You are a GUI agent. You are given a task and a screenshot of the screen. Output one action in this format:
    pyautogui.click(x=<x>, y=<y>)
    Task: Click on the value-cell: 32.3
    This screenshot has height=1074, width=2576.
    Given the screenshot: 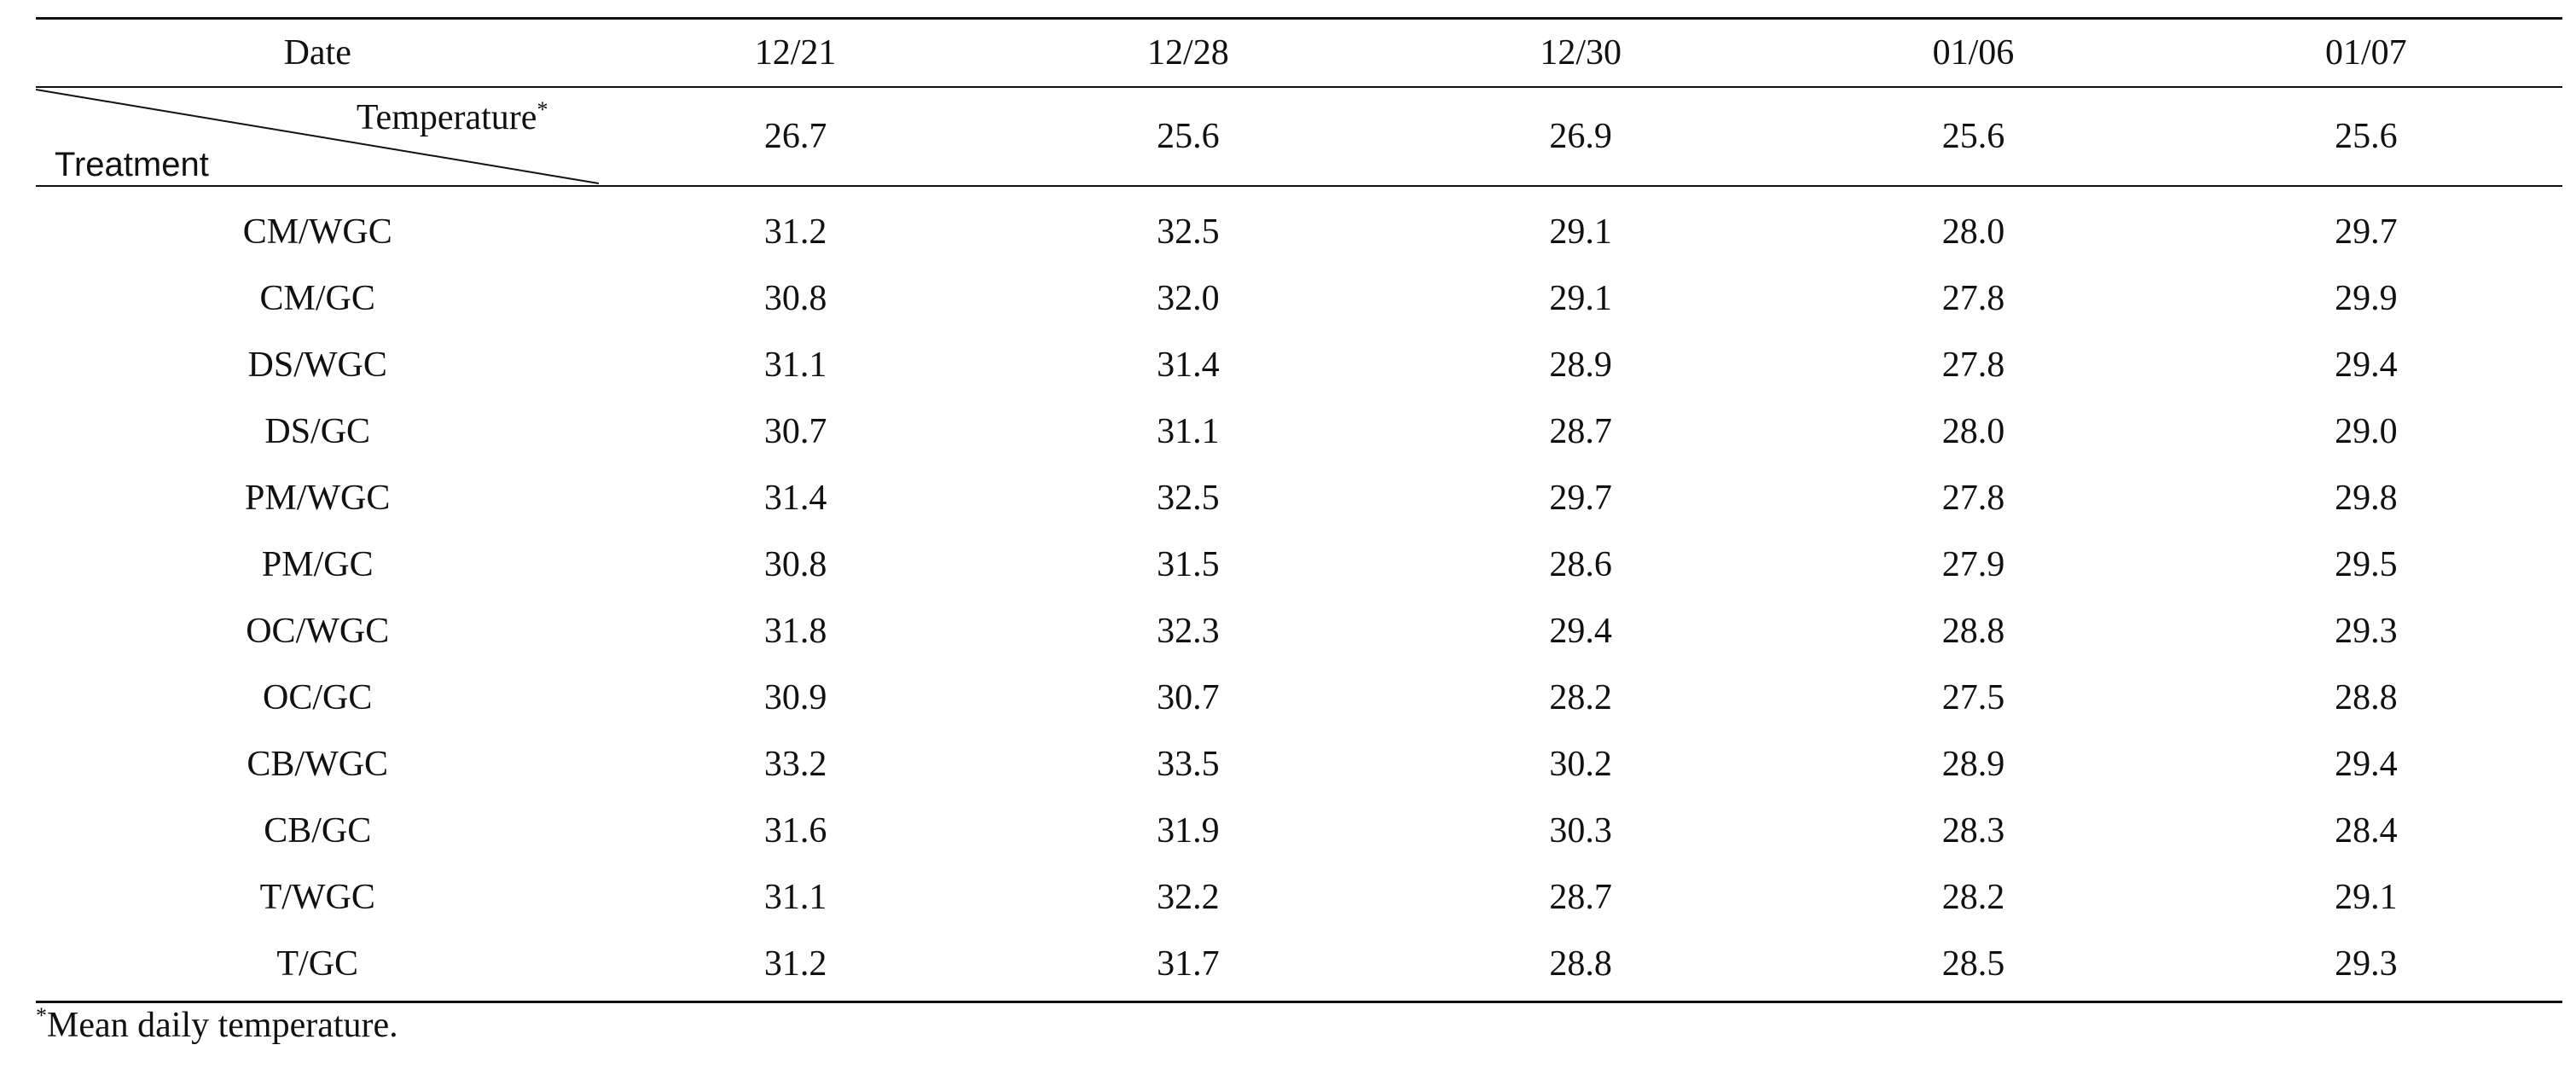 What is the action you would take?
    pyautogui.click(x=1188, y=631)
    